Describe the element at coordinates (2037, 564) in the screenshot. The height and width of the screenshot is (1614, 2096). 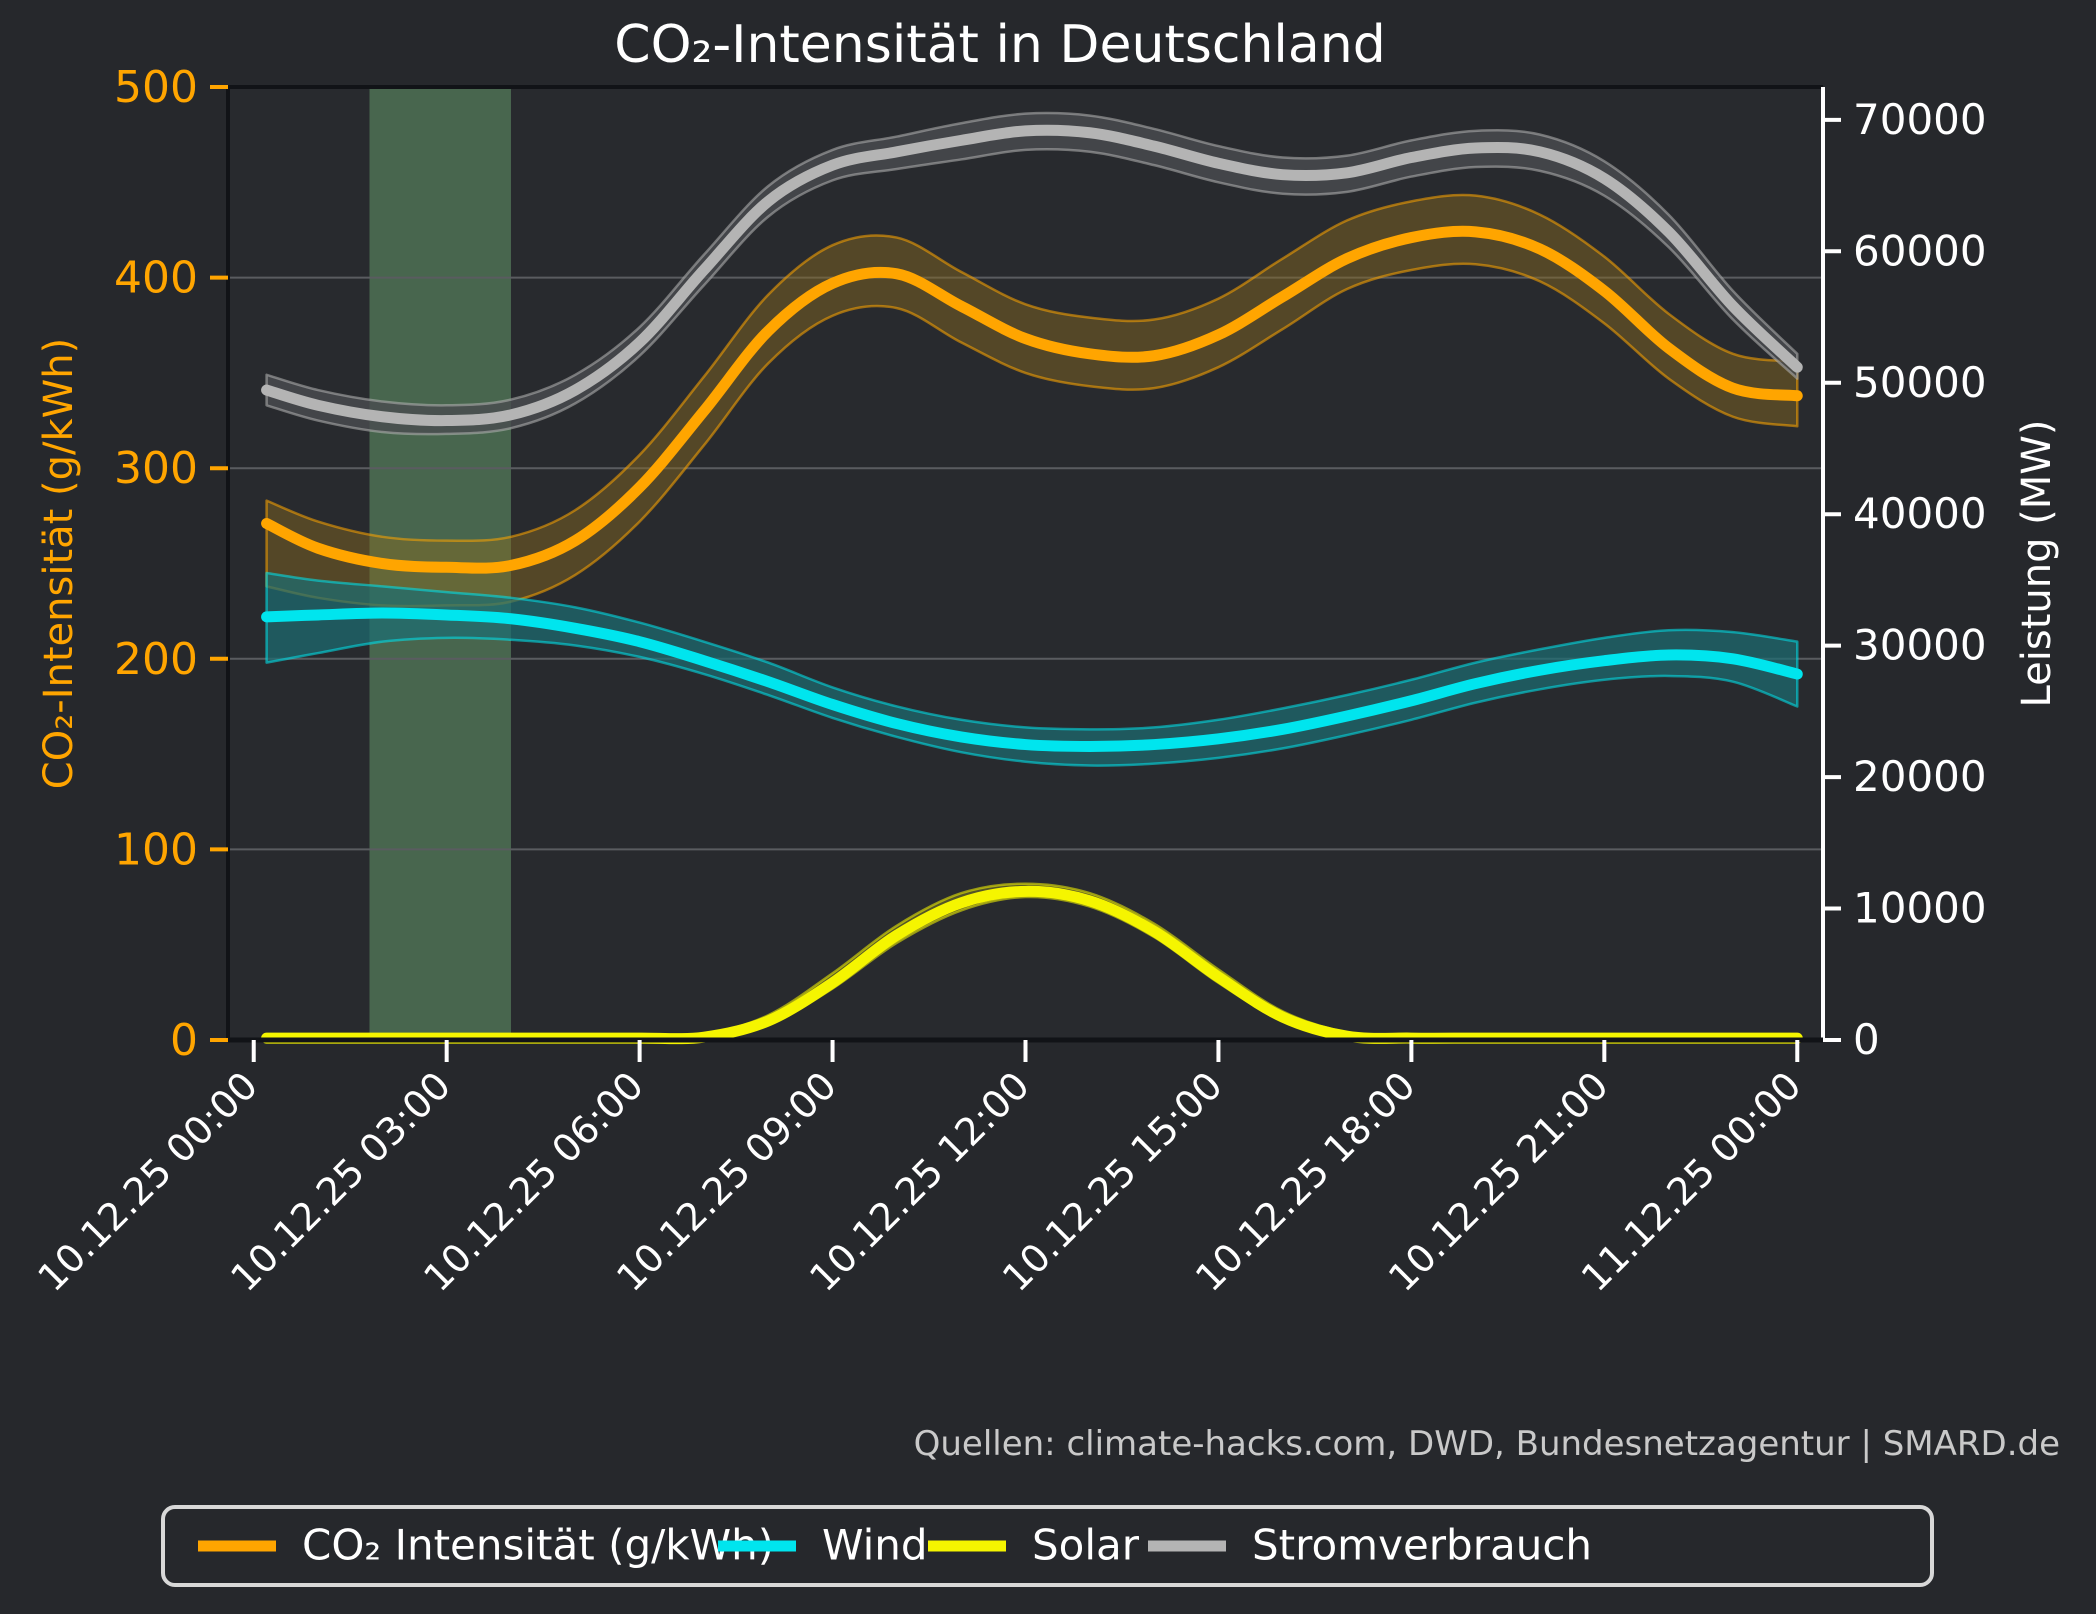
I see `y-axis-title-right: Leistung (MW)` at that location.